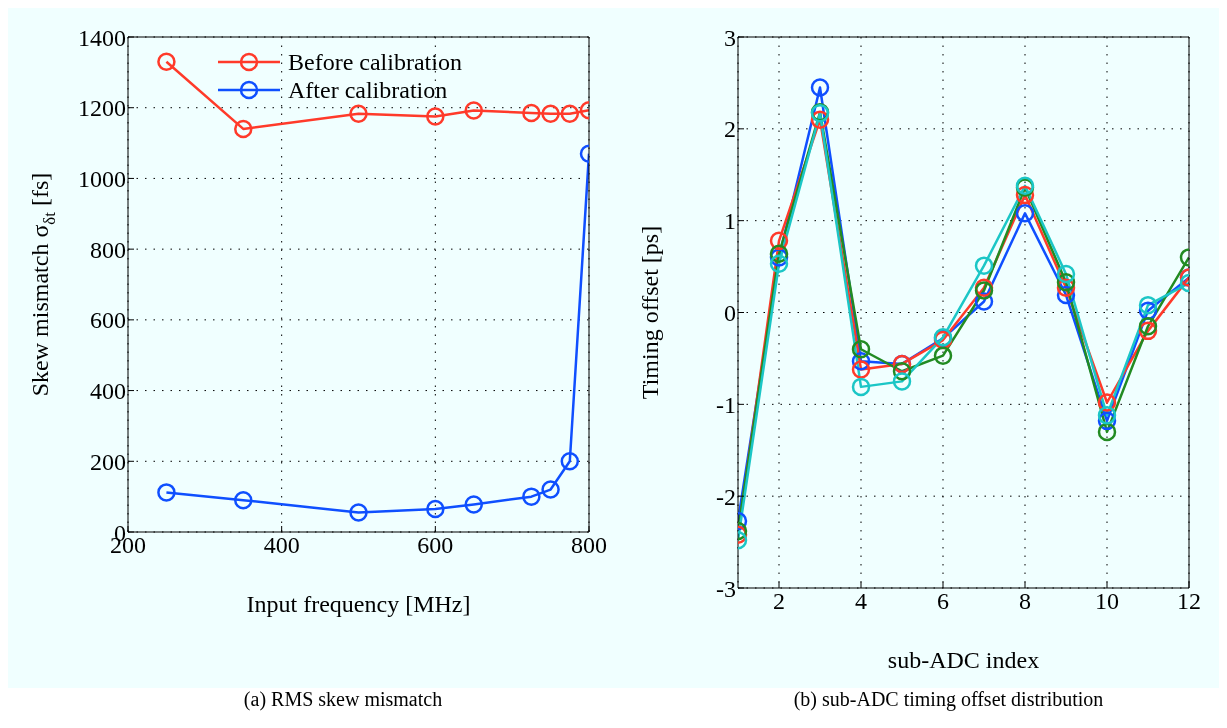 The image size is (1227, 728). What do you see at coordinates (1107, 601) in the screenshot?
I see `x-tick-label: 10` at bounding box center [1107, 601].